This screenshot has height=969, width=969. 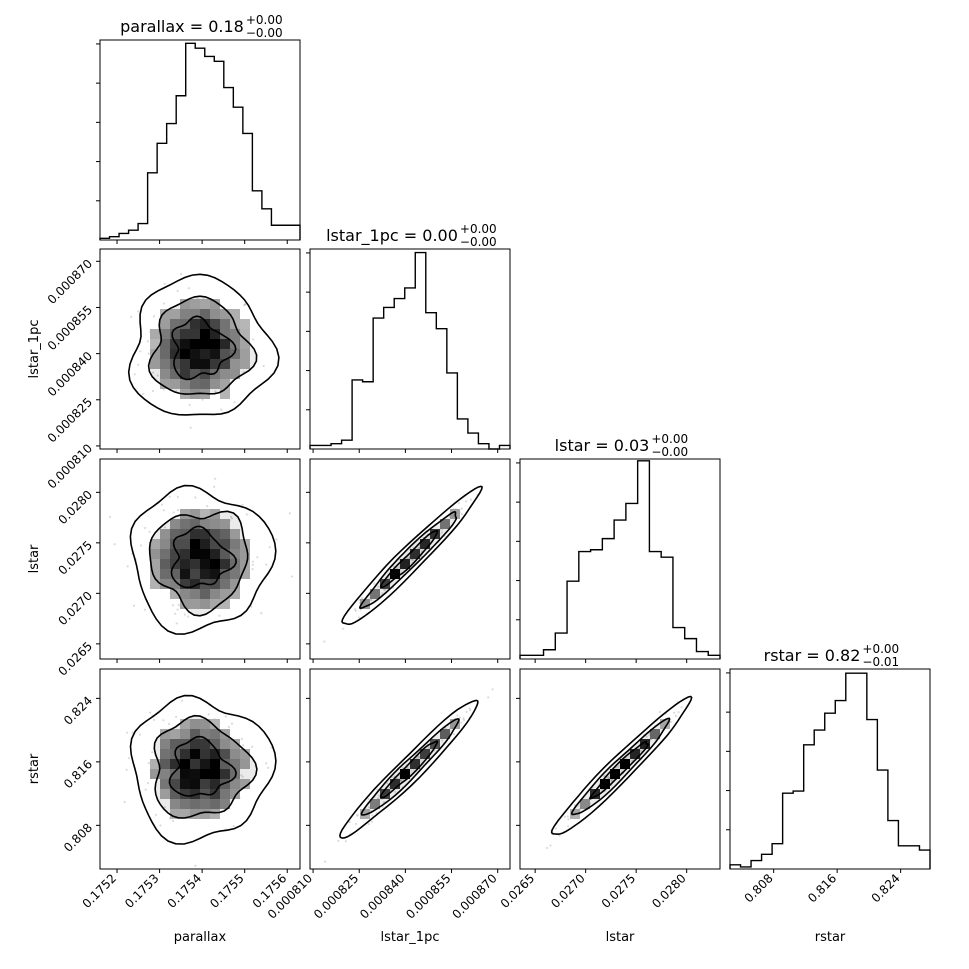 I want to click on x-tick-label: 0.1755, so click(x=227, y=891).